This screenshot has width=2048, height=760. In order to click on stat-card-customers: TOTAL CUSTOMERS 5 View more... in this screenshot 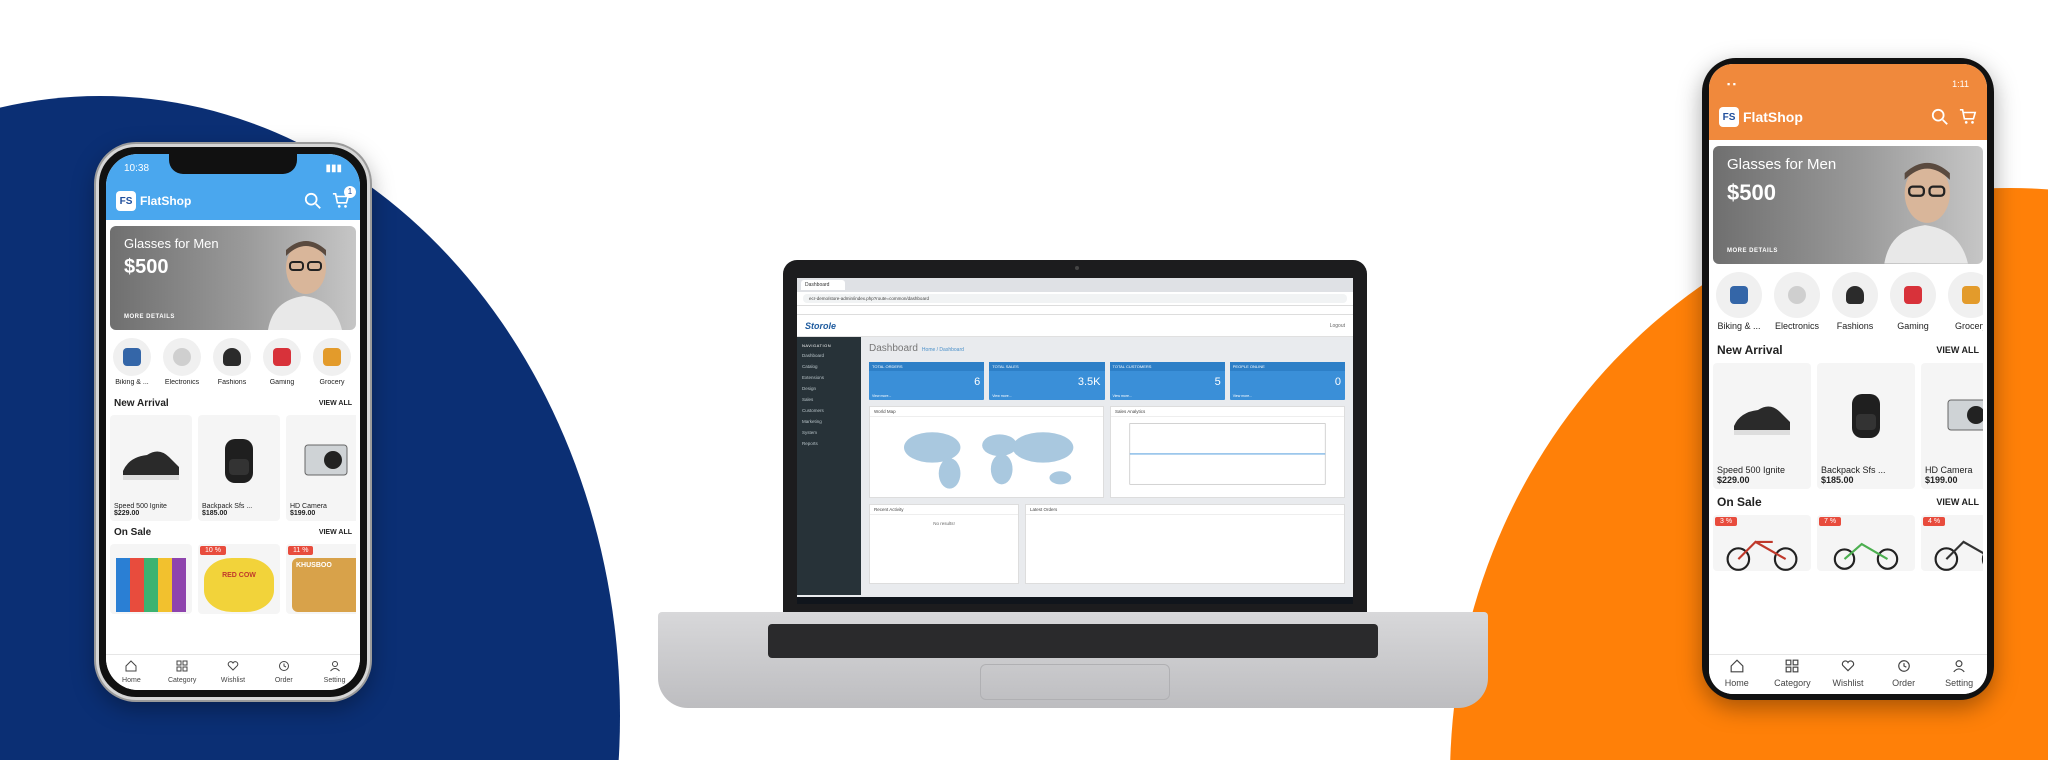, I will do `click(1167, 381)`.